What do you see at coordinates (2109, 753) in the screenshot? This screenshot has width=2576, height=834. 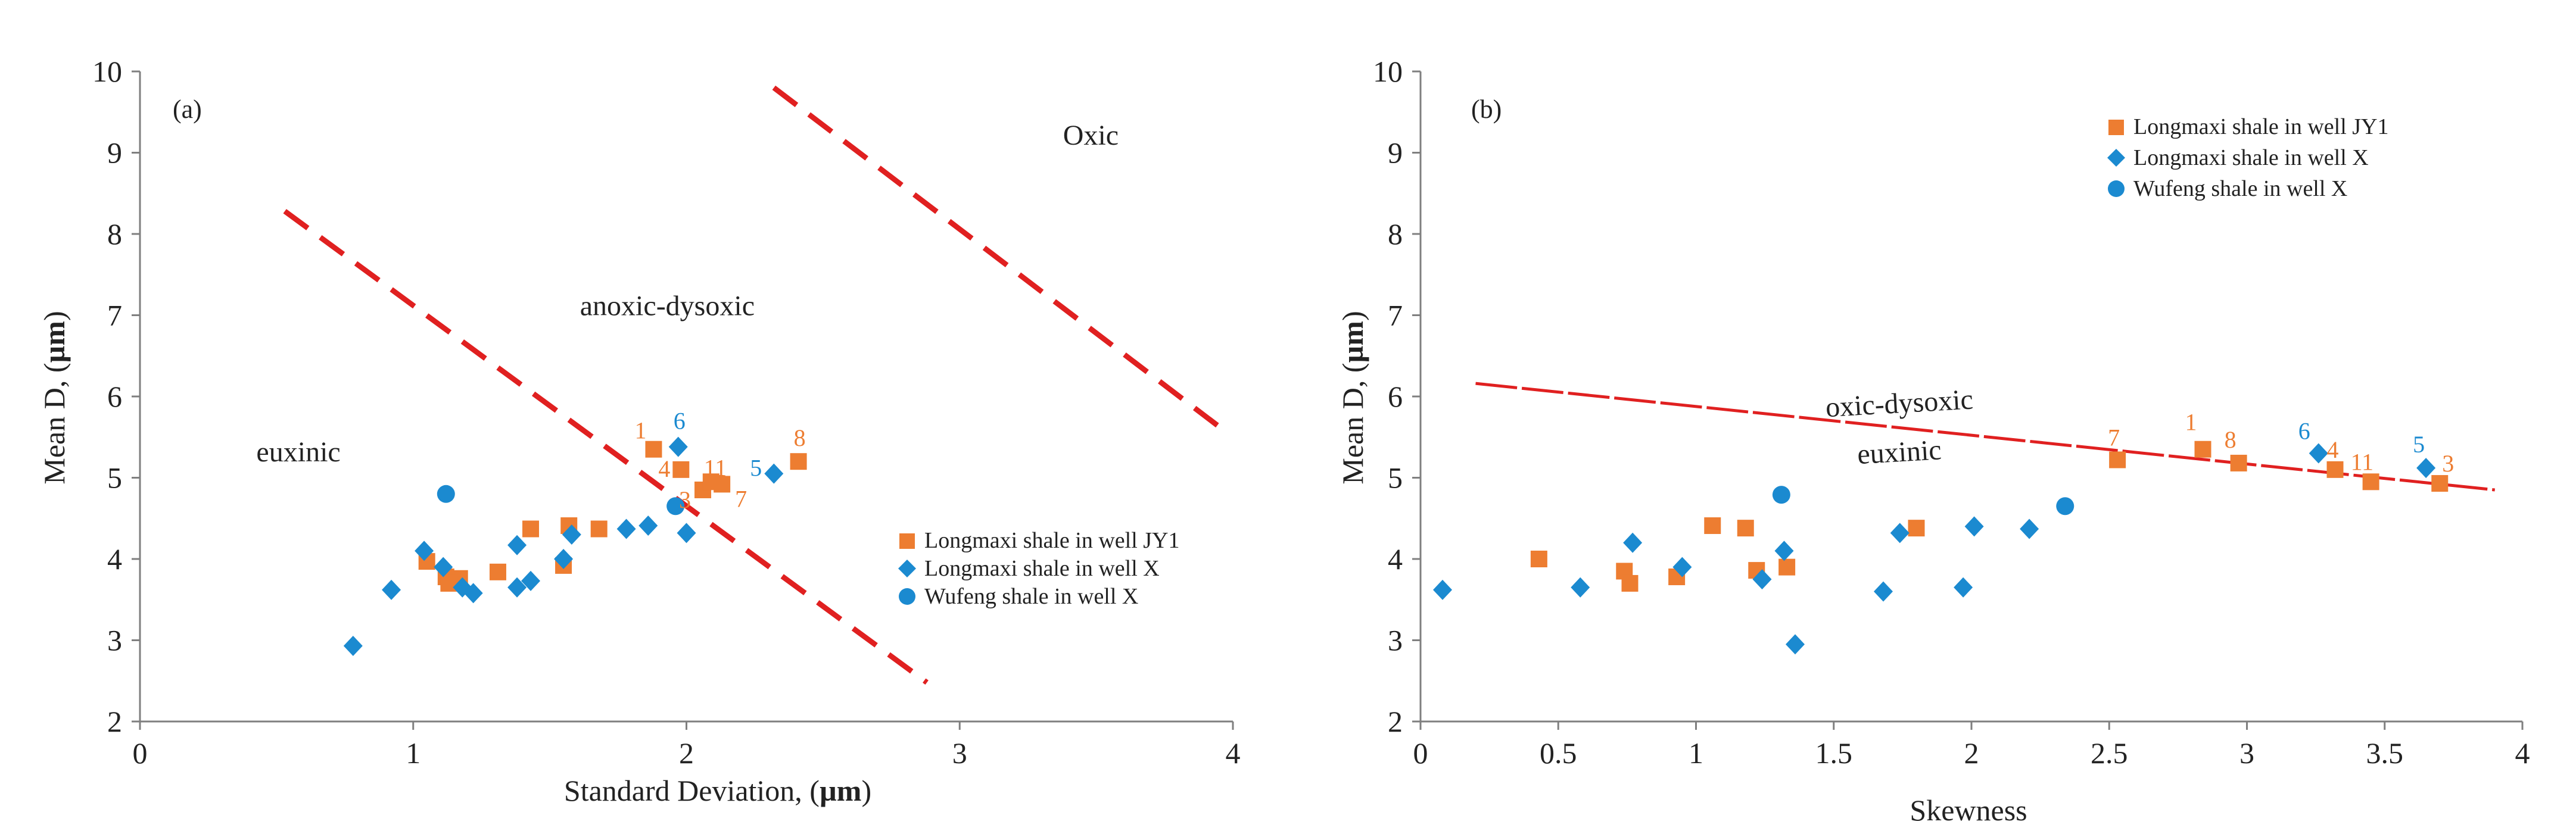 I see `x-tick-label: 2.5` at bounding box center [2109, 753].